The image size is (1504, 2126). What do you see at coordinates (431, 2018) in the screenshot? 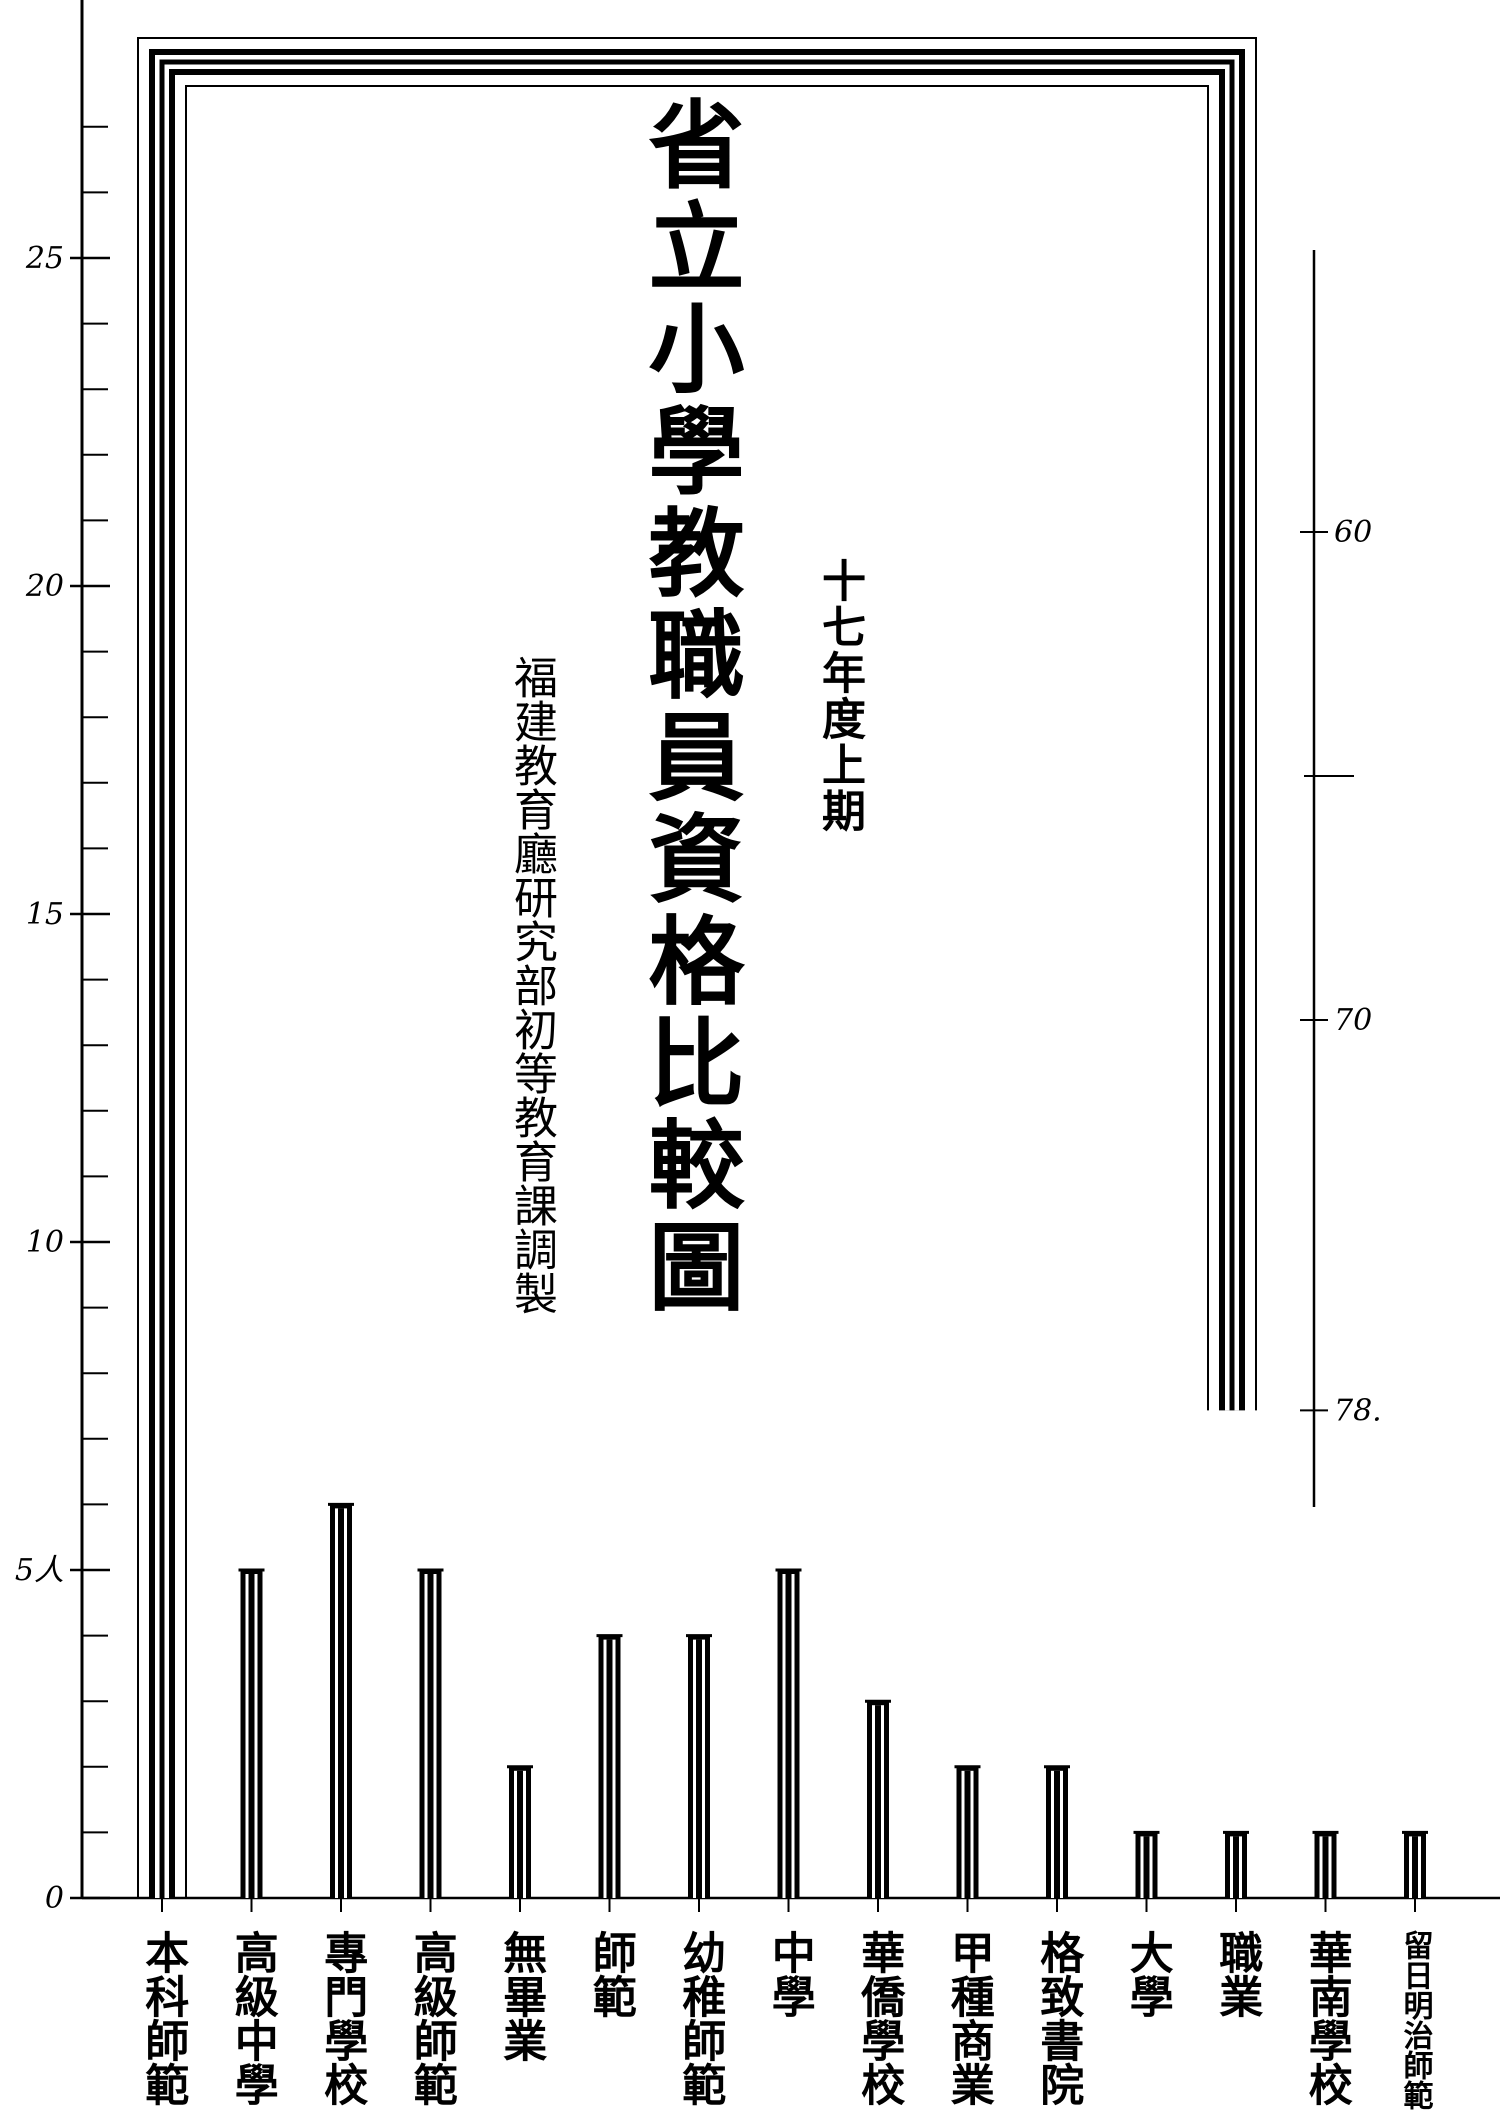
I see `x-tick-label: 高級師範` at bounding box center [431, 2018].